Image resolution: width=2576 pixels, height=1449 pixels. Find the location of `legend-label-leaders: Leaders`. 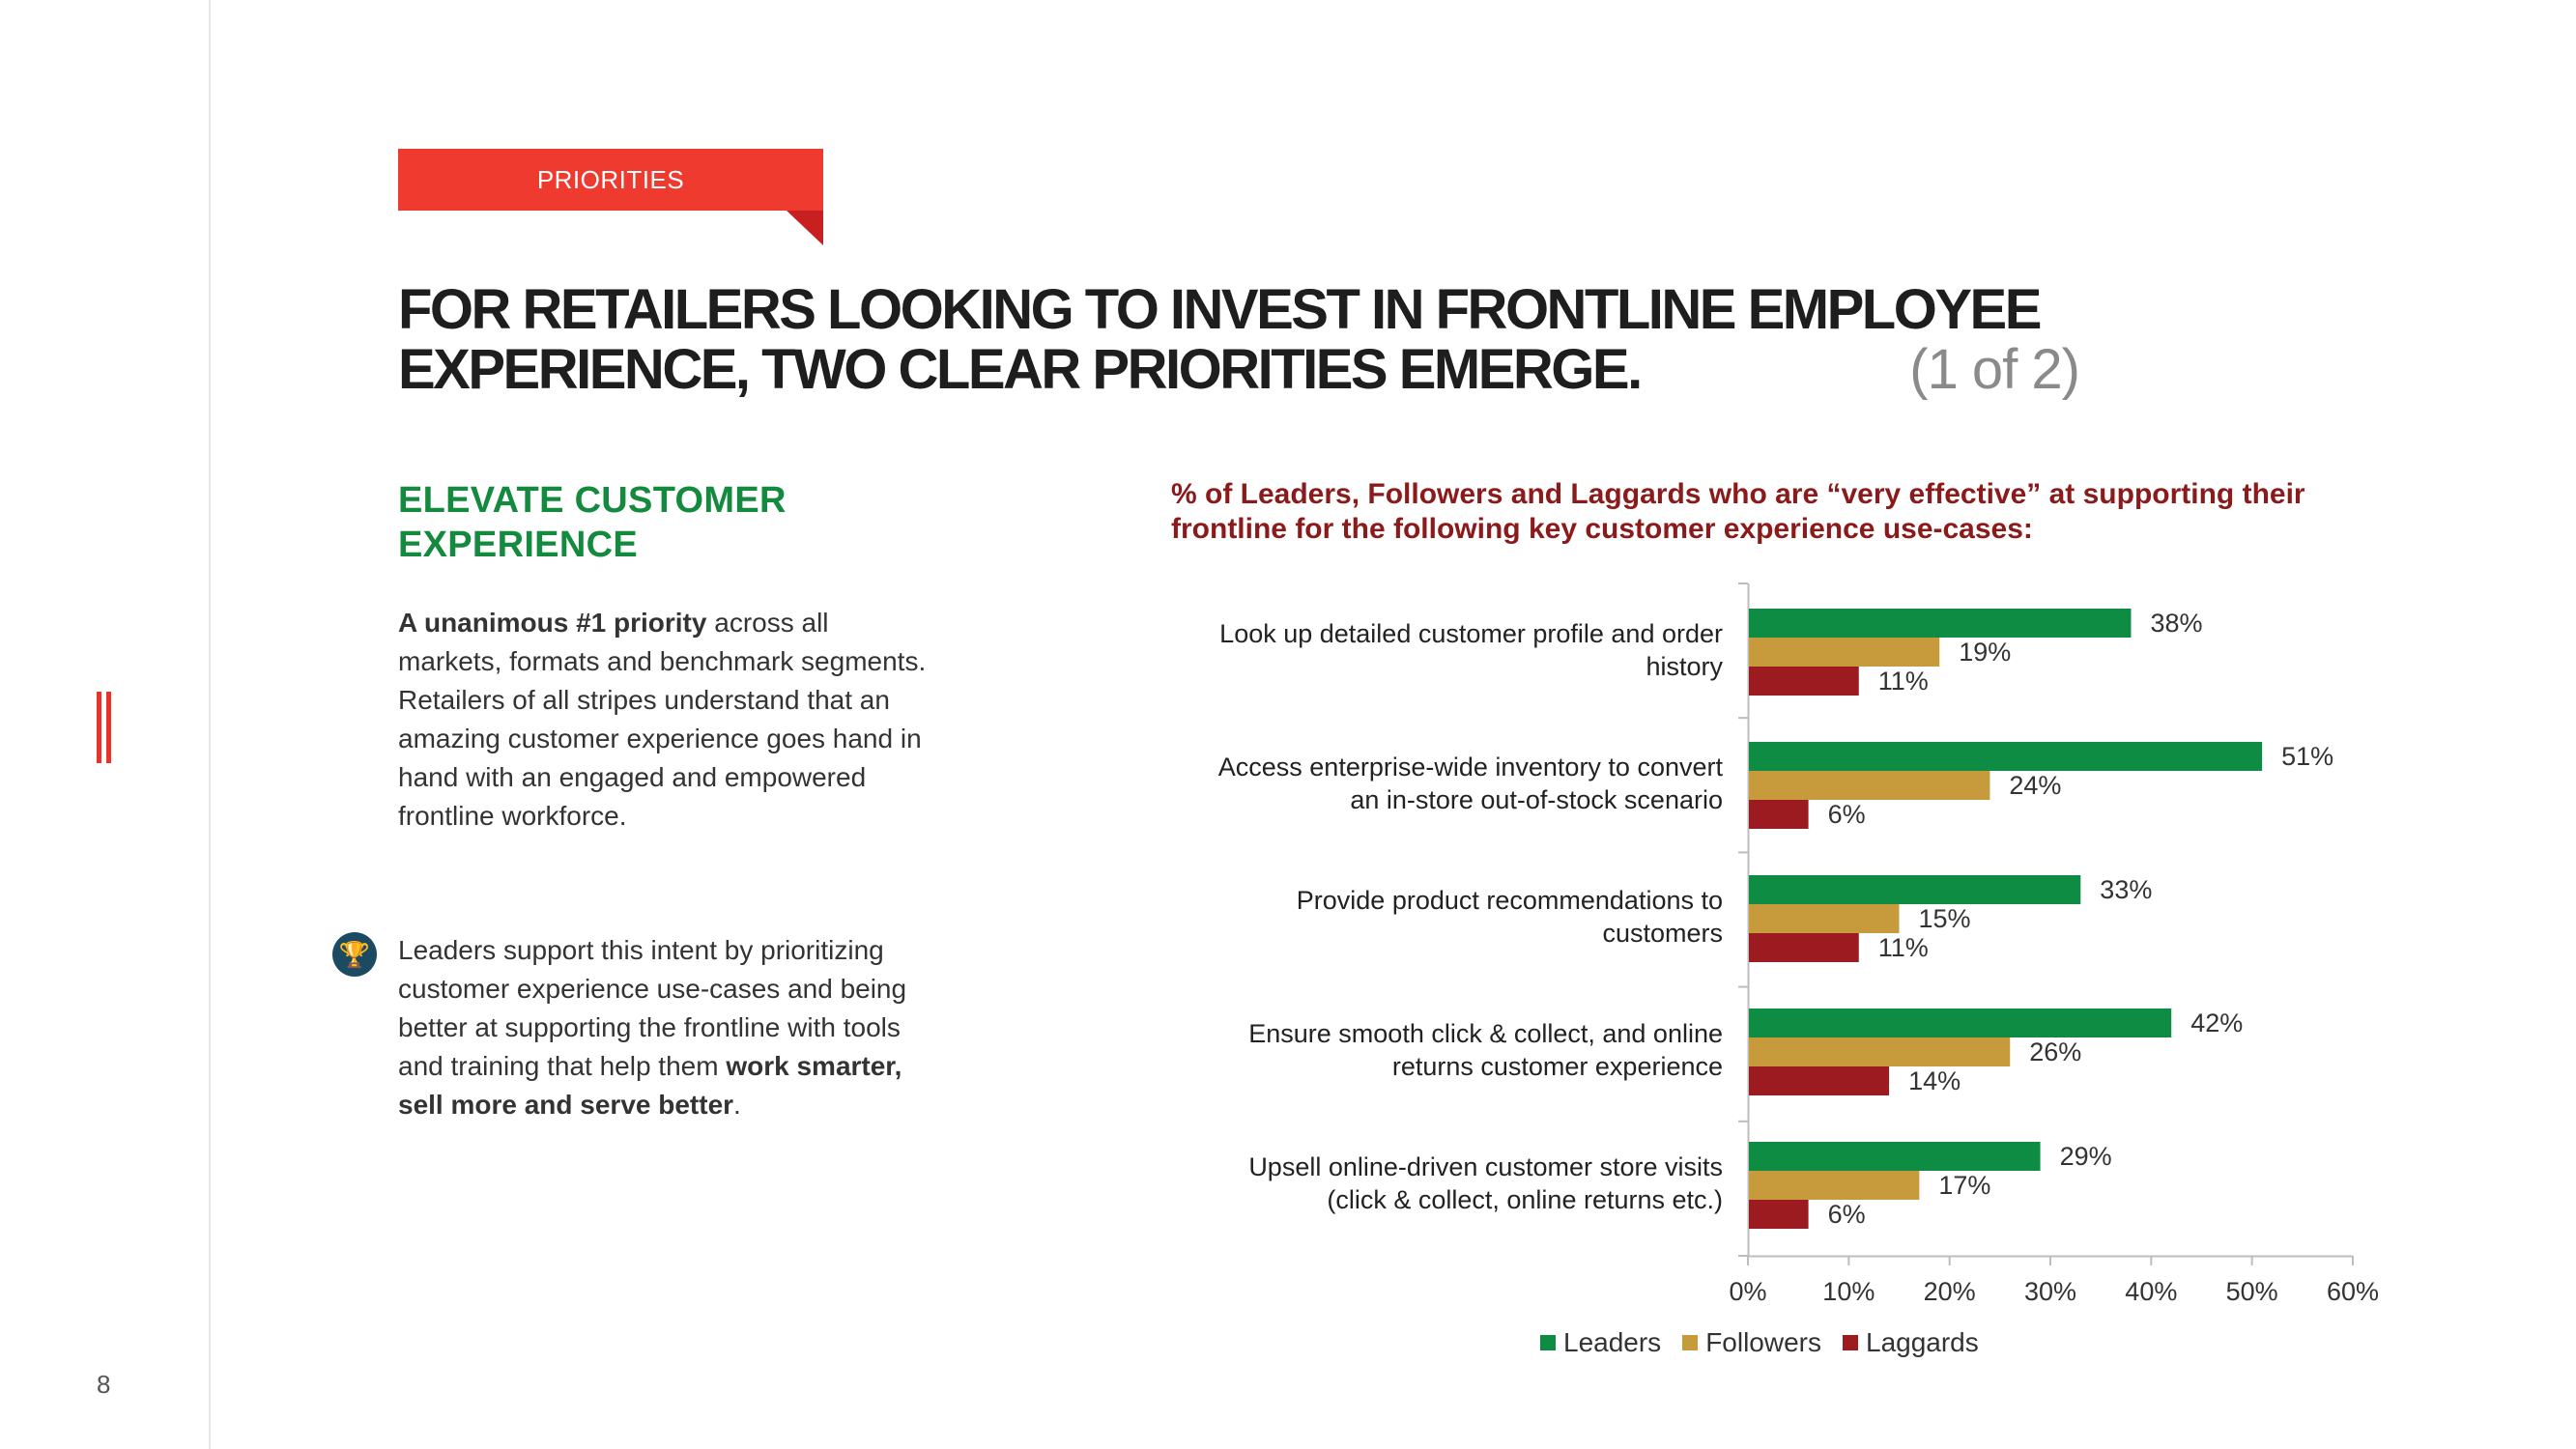

legend-label-leaders: Leaders is located at coordinates (1613, 1342).